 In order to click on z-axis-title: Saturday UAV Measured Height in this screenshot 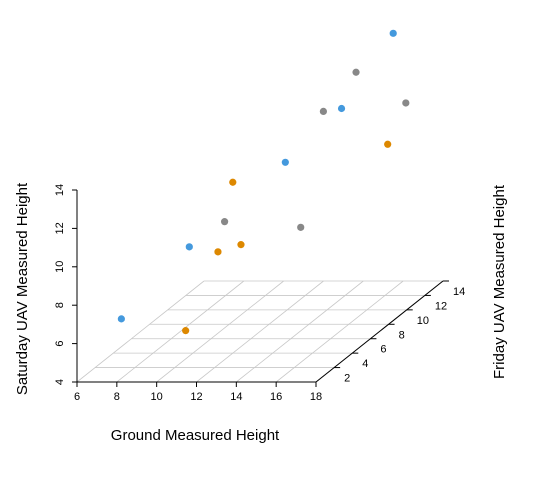, I will do `click(22, 288)`.